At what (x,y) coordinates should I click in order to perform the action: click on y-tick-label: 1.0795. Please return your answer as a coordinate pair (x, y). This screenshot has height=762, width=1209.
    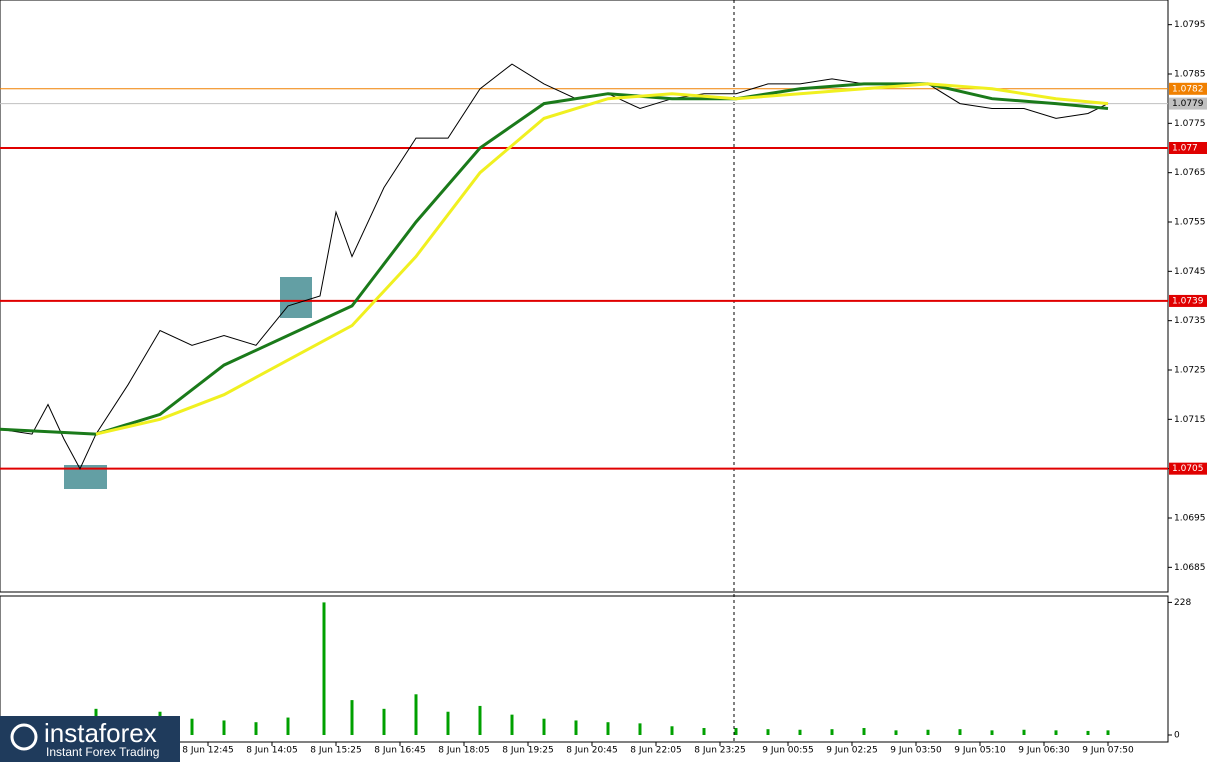
    Looking at the image, I should click on (1190, 25).